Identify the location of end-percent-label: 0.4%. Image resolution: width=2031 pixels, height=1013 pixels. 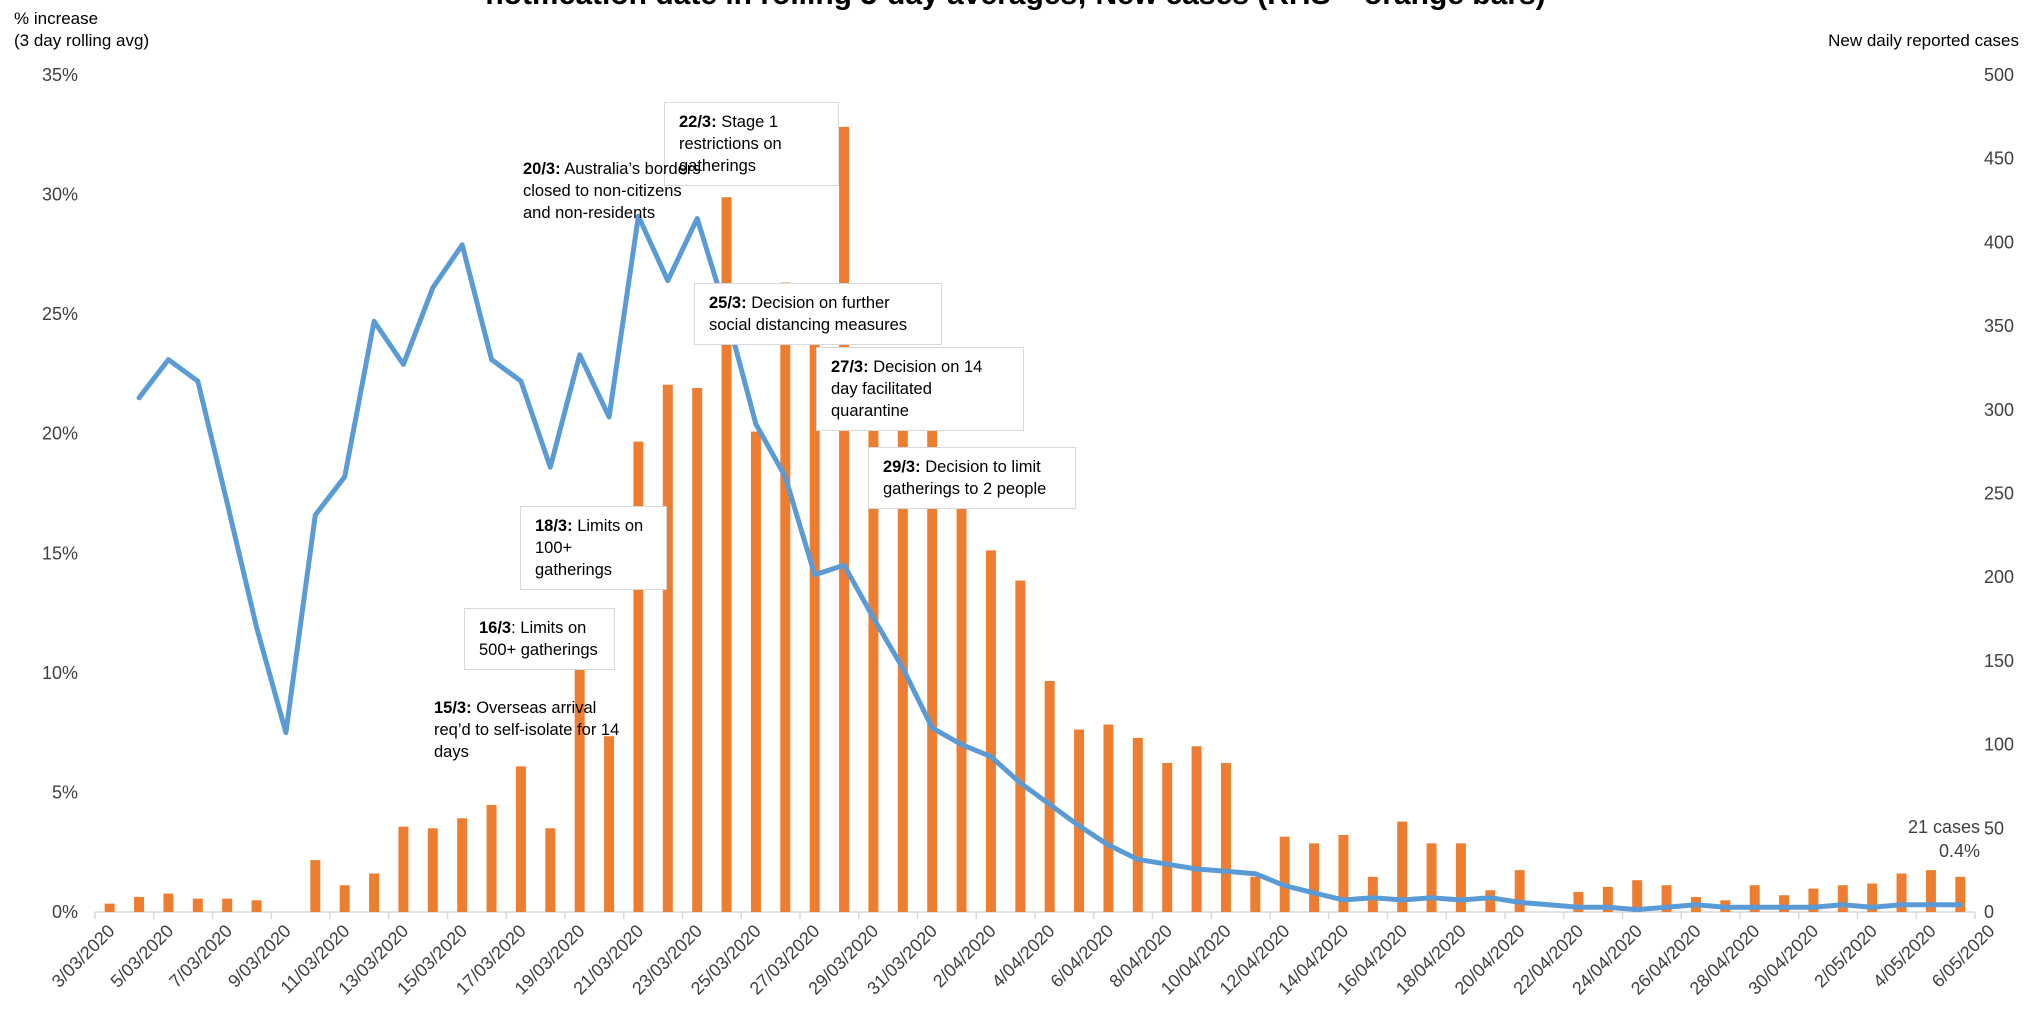
(1959, 851).